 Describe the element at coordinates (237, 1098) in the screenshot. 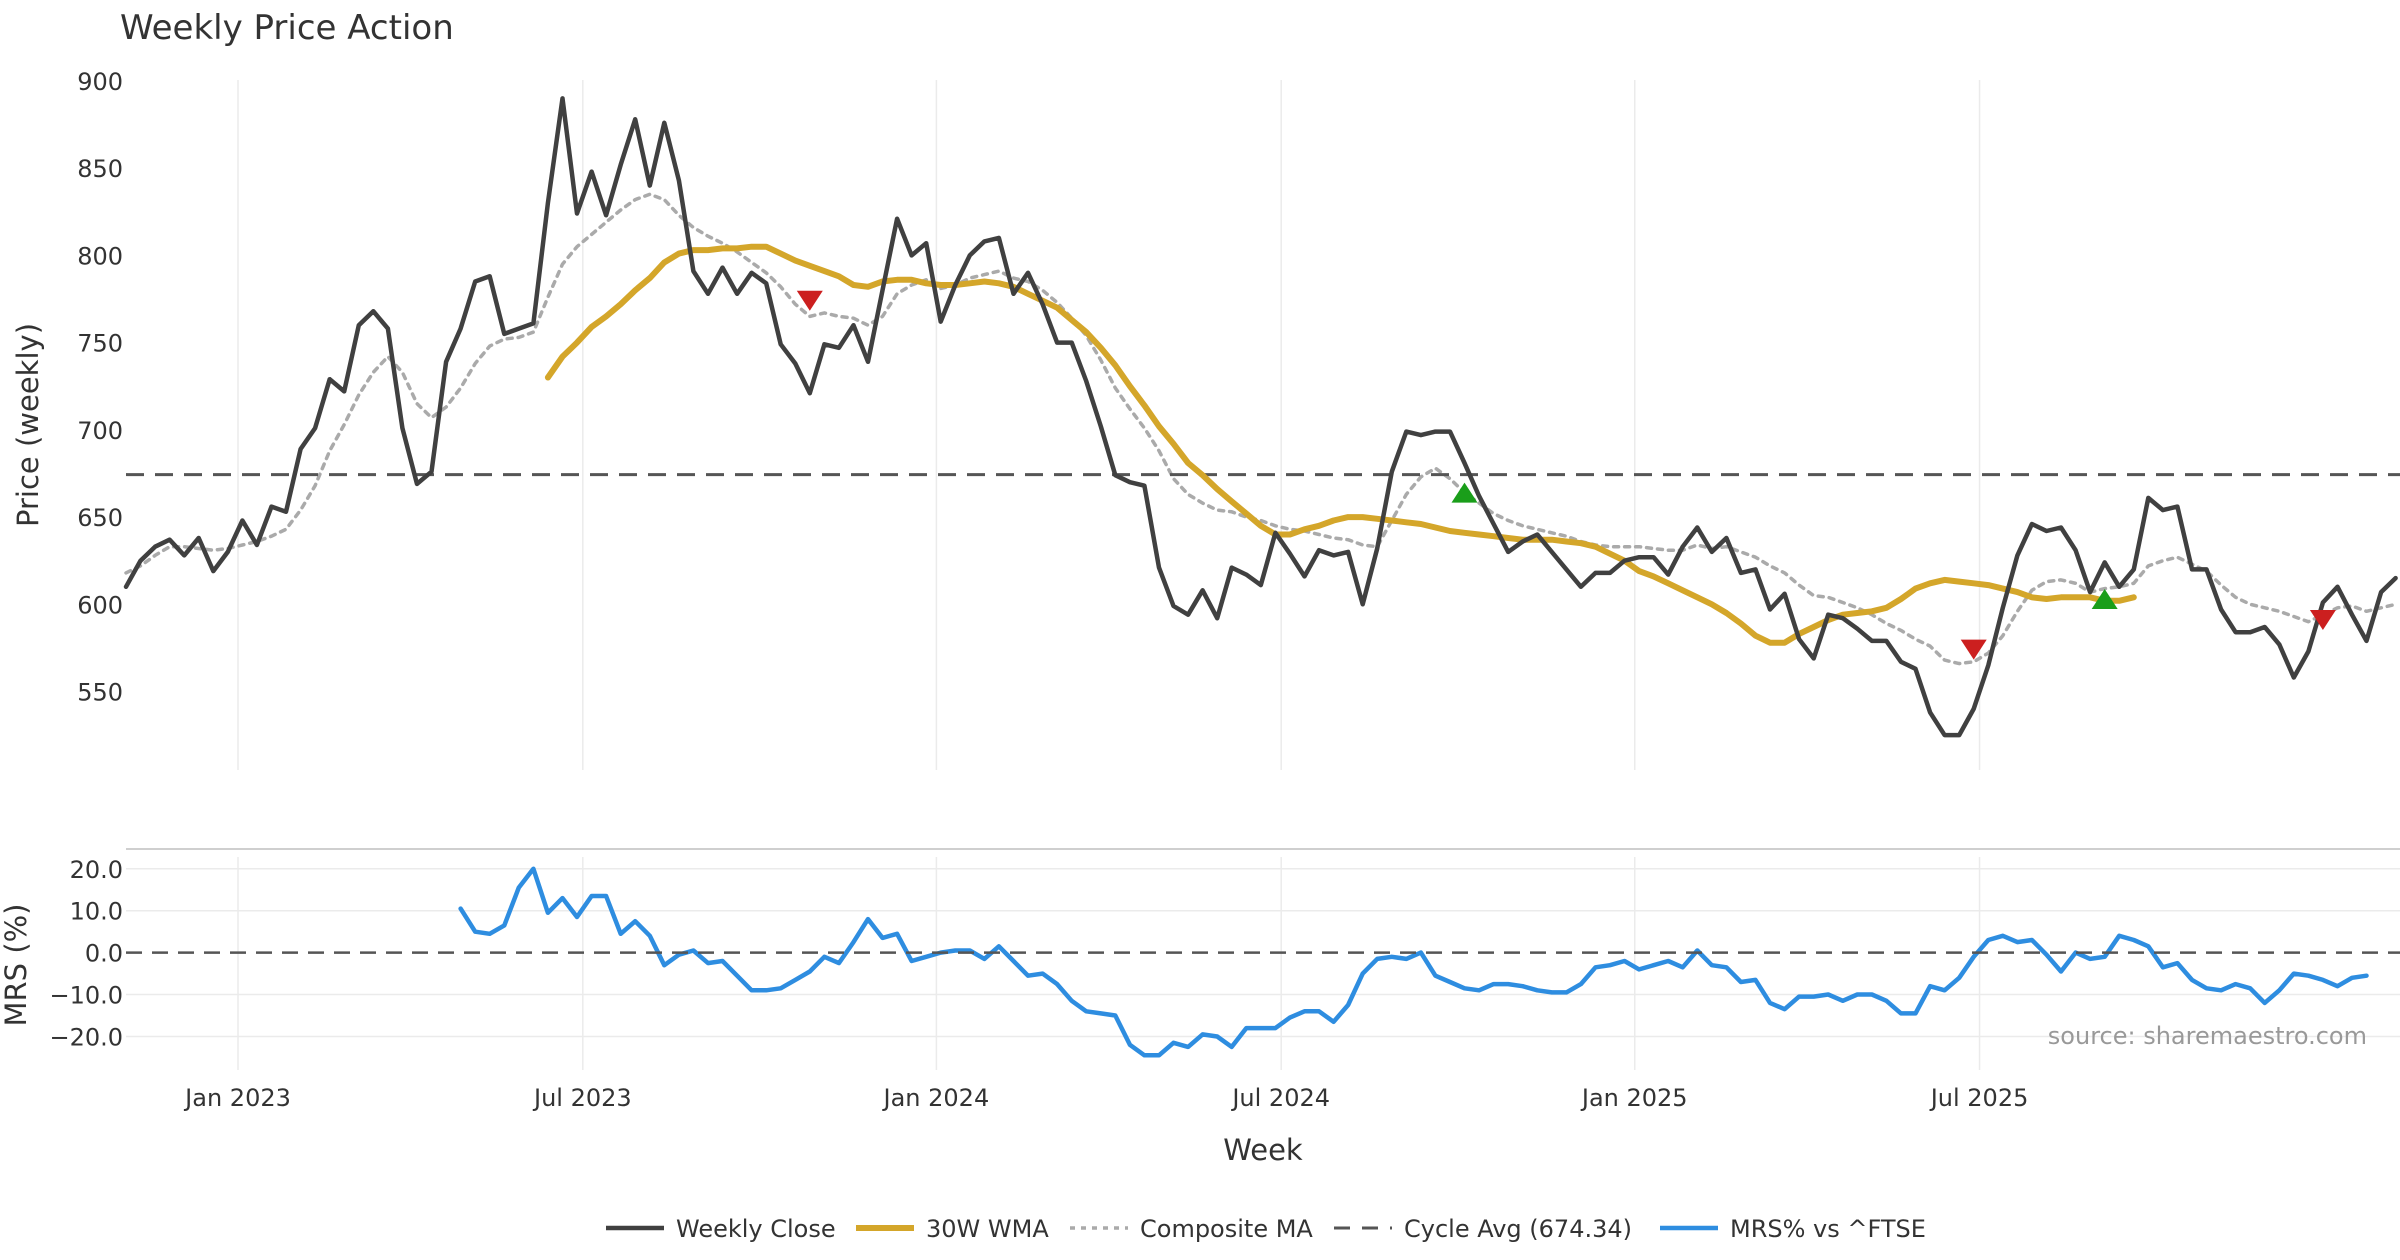

I see `x-tick: Jan 2023` at that location.